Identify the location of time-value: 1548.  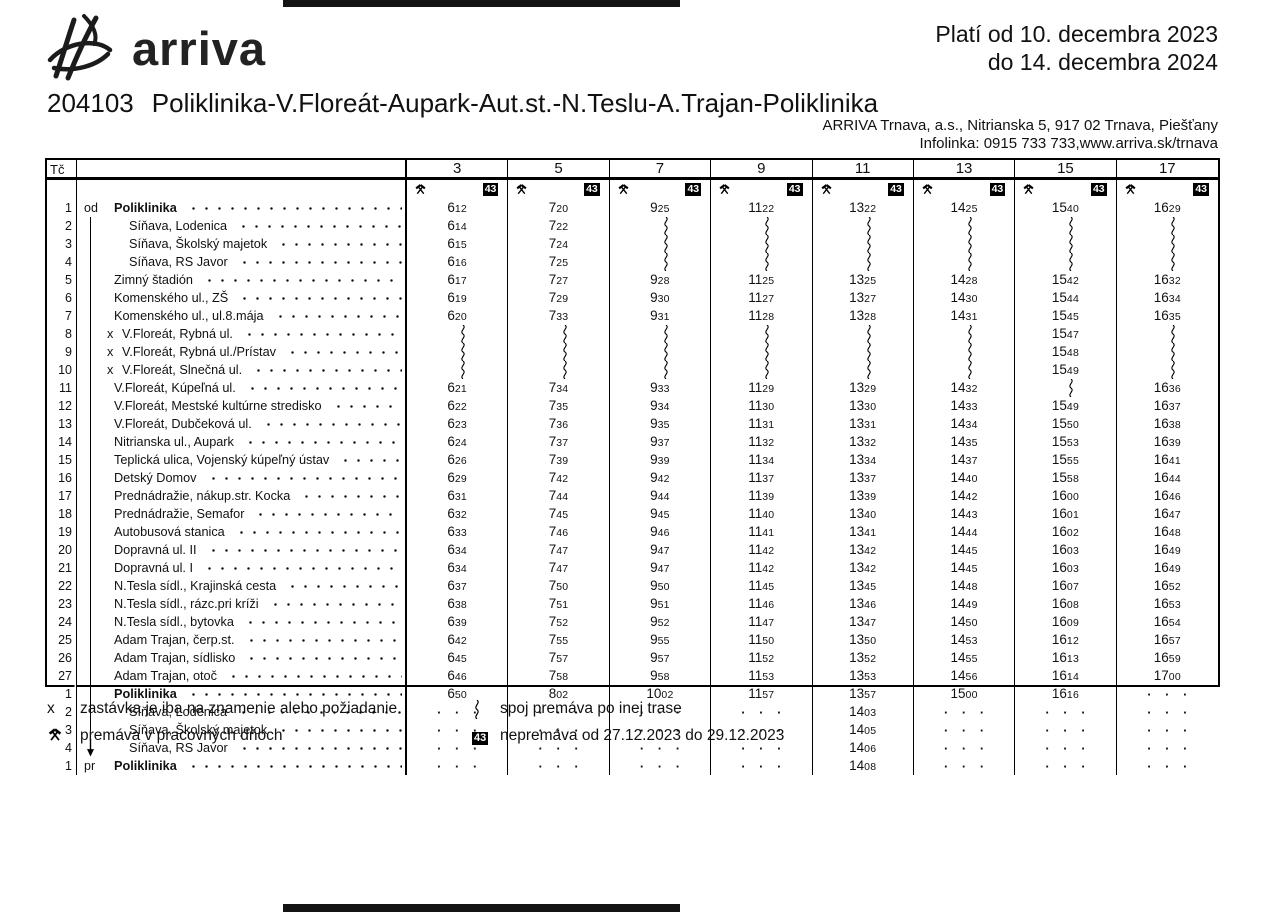
(1065, 351).